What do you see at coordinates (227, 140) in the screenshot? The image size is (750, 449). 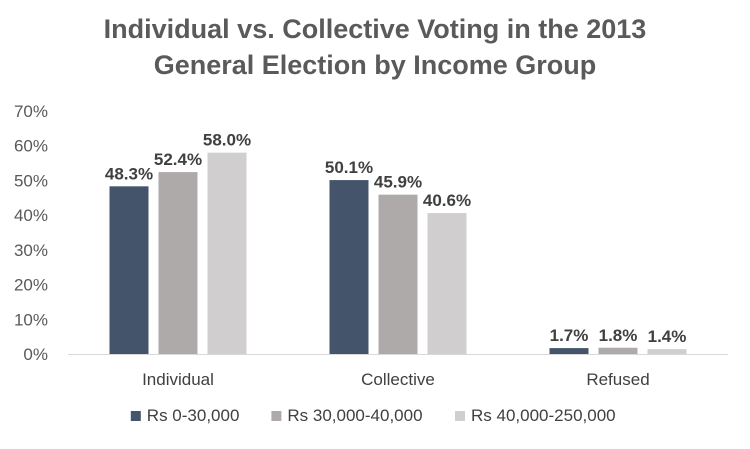 I see `data-label: 58.0%` at bounding box center [227, 140].